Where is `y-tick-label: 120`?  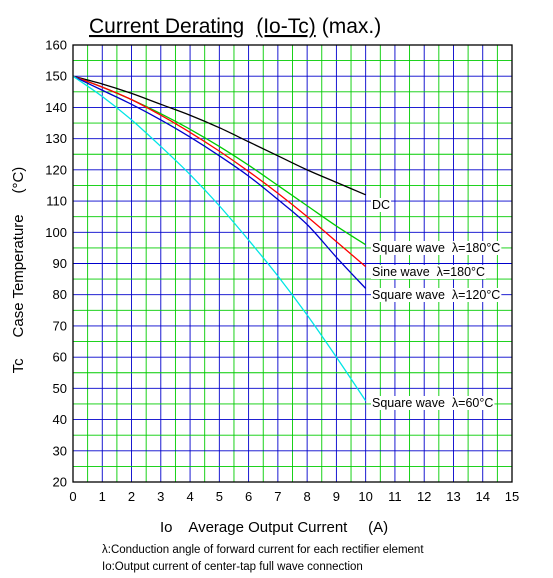 y-tick-label: 120 is located at coordinates (56, 169).